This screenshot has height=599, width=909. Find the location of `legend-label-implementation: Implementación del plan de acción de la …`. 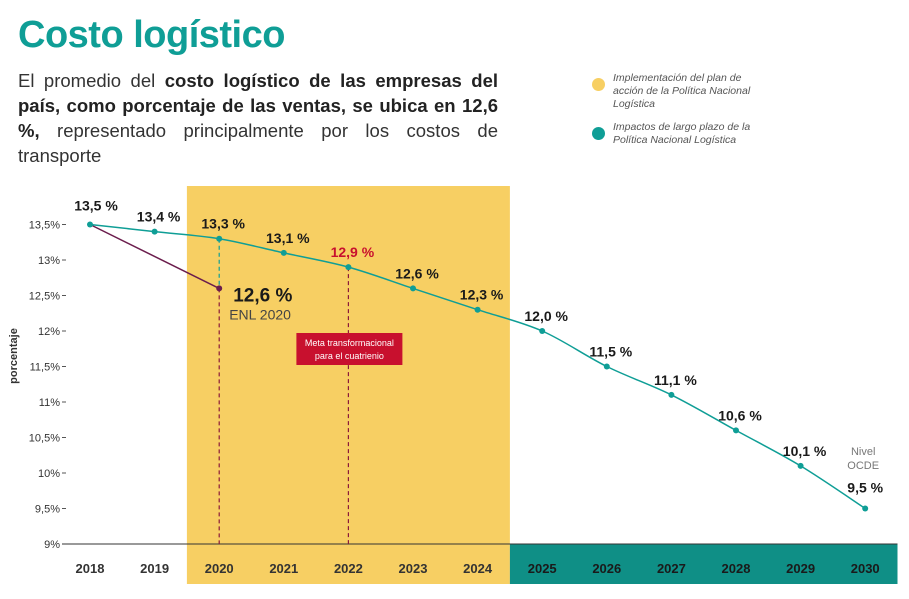

legend-label-implementation: Implementación del plan de acción de la … is located at coordinates (682, 91).